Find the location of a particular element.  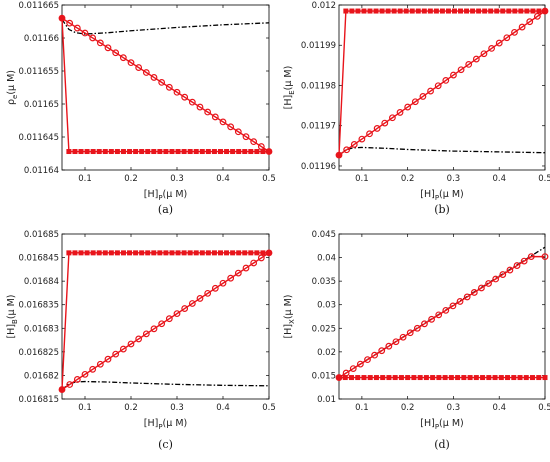

y-tick-label: 0.016815 is located at coordinates (38, 400).